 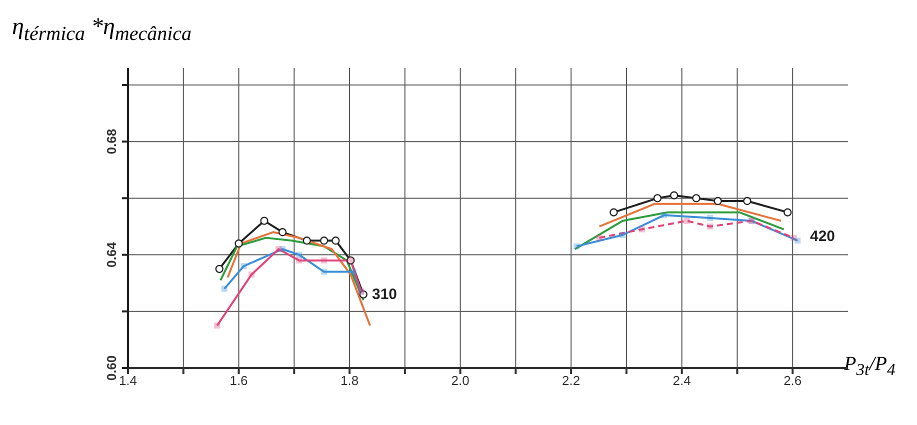 What do you see at coordinates (571, 380) in the screenshot?
I see `x-tick-label: 2.2` at bounding box center [571, 380].